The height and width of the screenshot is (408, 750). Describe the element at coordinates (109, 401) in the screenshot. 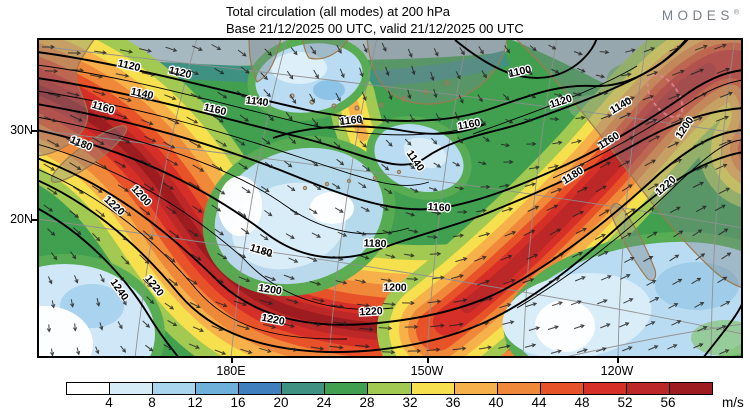

I see `colorbar-tick-label: 4` at that location.